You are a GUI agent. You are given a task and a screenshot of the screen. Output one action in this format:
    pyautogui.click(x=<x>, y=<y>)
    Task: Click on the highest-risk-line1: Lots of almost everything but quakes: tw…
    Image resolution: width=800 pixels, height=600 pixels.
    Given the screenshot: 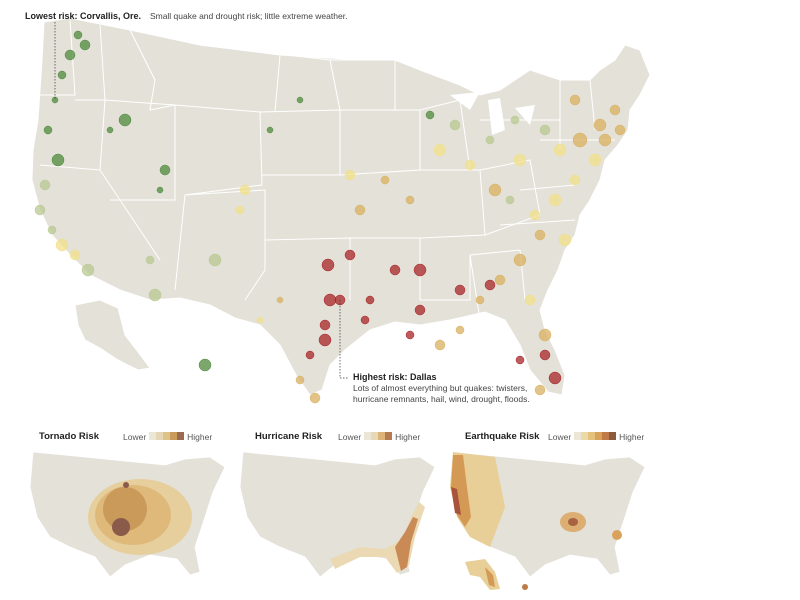 What is the action you would take?
    pyautogui.click(x=440, y=388)
    